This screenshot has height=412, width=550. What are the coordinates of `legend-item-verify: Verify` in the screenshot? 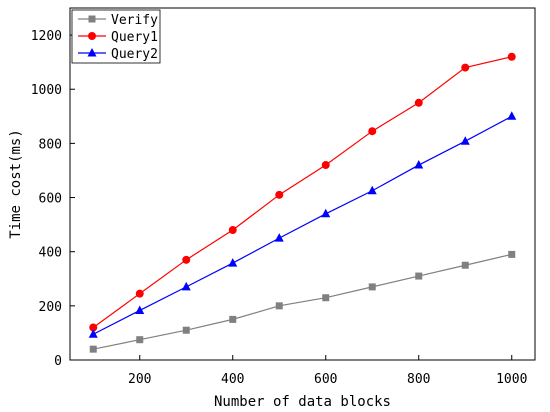 It's located at (118, 20).